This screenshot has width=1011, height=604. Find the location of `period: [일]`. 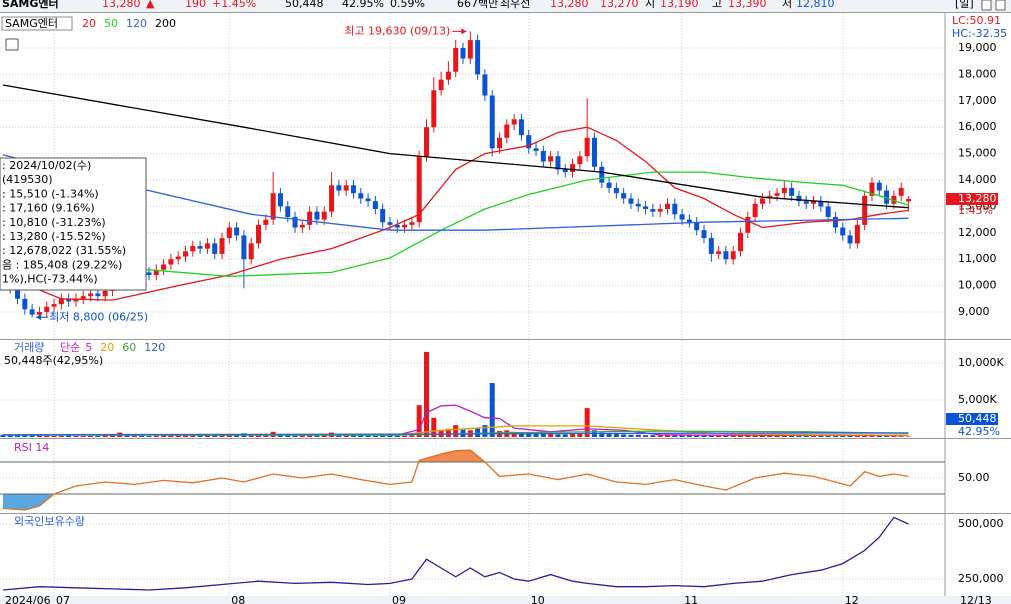

period: [일] is located at coordinates (964, 5).